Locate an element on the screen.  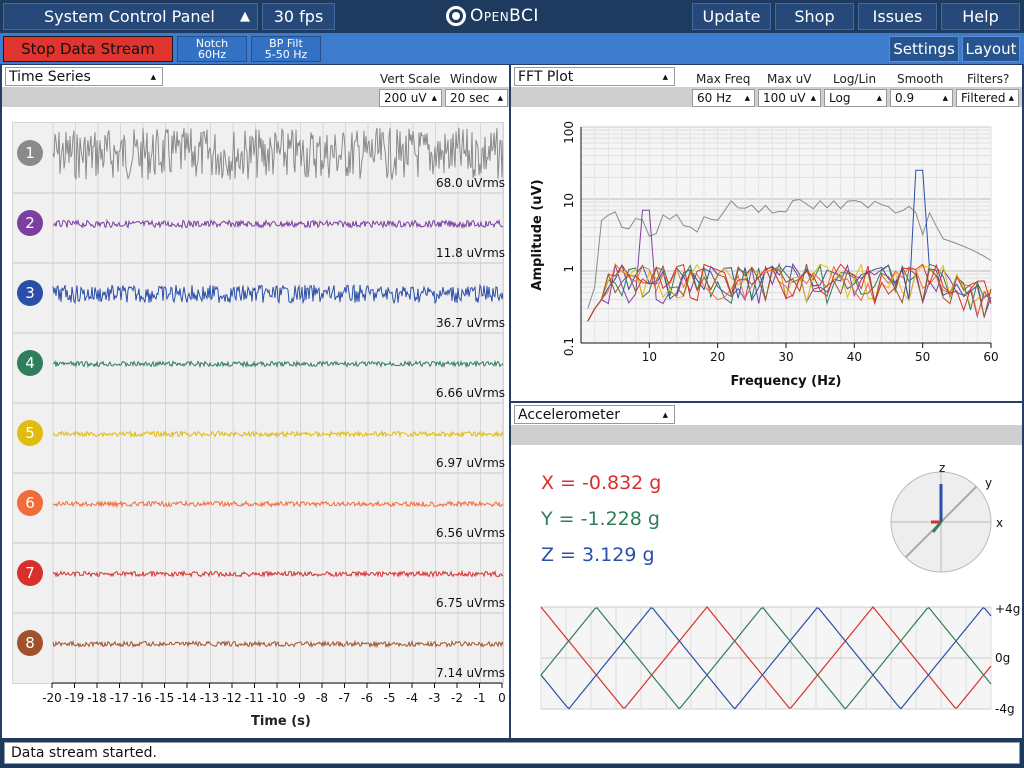
fft-channel-2-line is located at coordinates (789, 265).